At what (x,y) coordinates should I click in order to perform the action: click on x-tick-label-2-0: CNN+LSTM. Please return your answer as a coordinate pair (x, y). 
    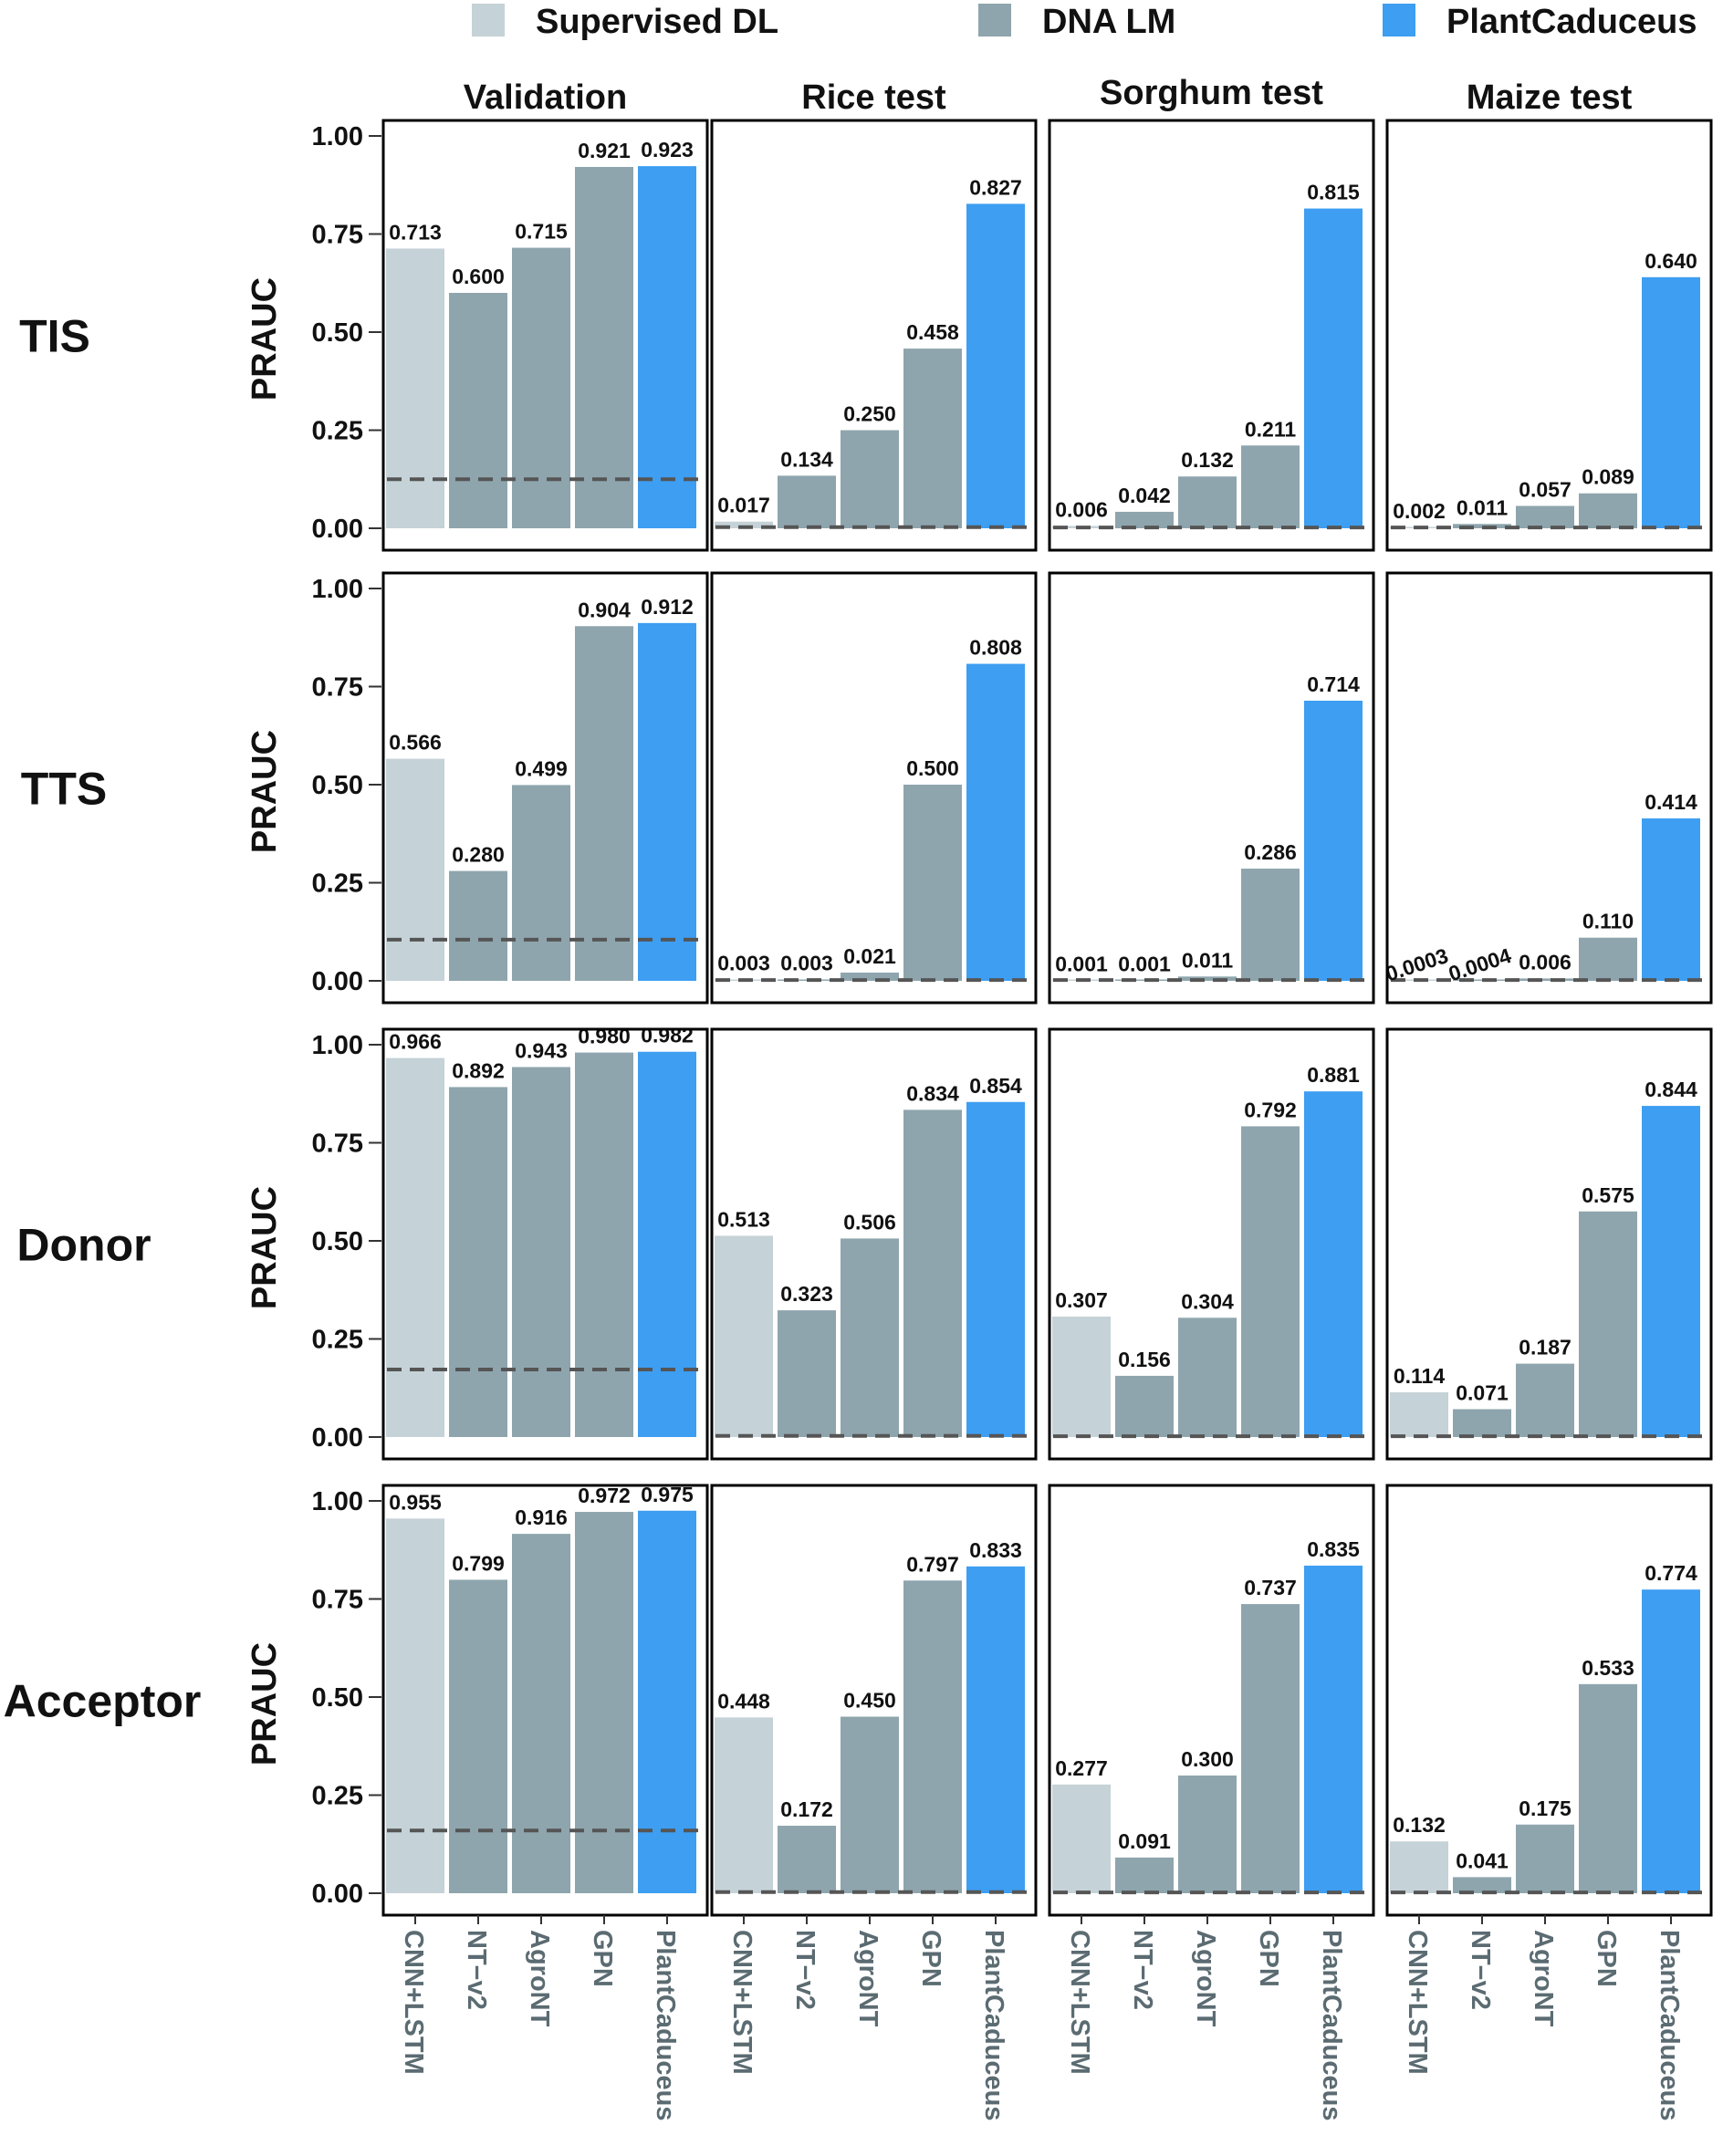
    Looking at the image, I should click on (1079, 2003).